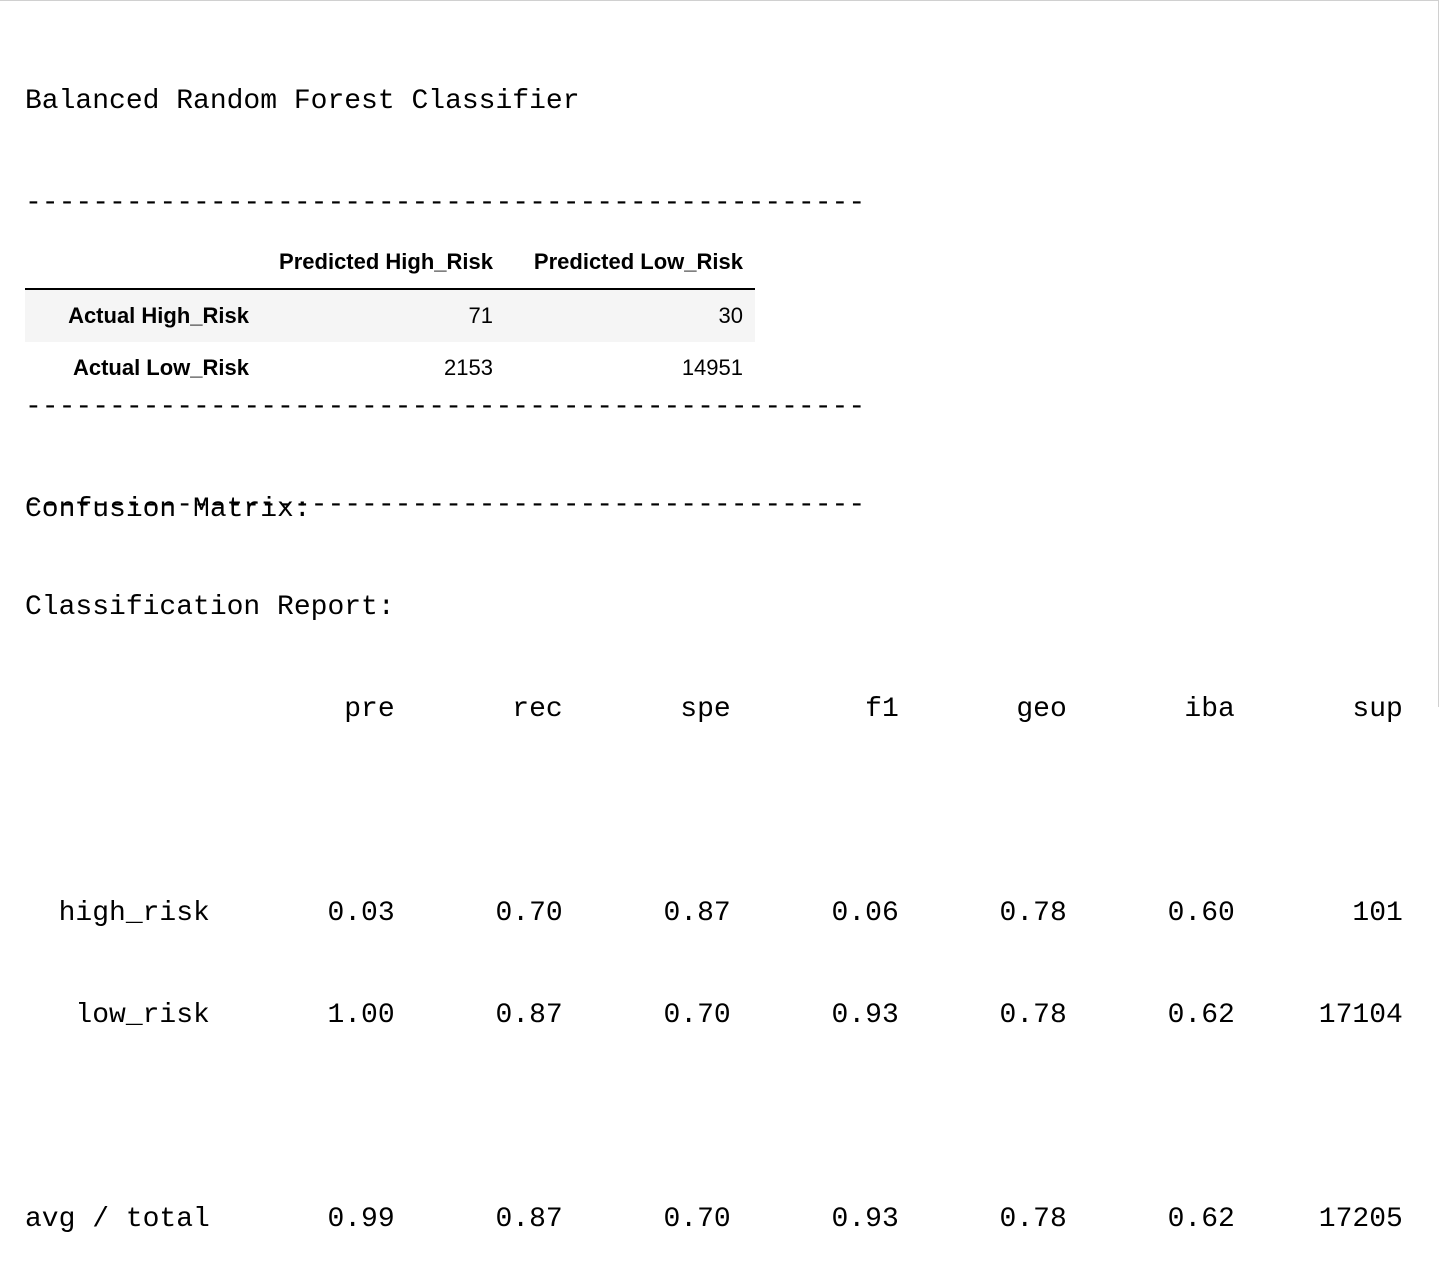 The width and height of the screenshot is (1439, 1271). Describe the element at coordinates (390, 368) in the screenshot. I see `table-row: Actual Low_Risk 2153 14951` at that location.